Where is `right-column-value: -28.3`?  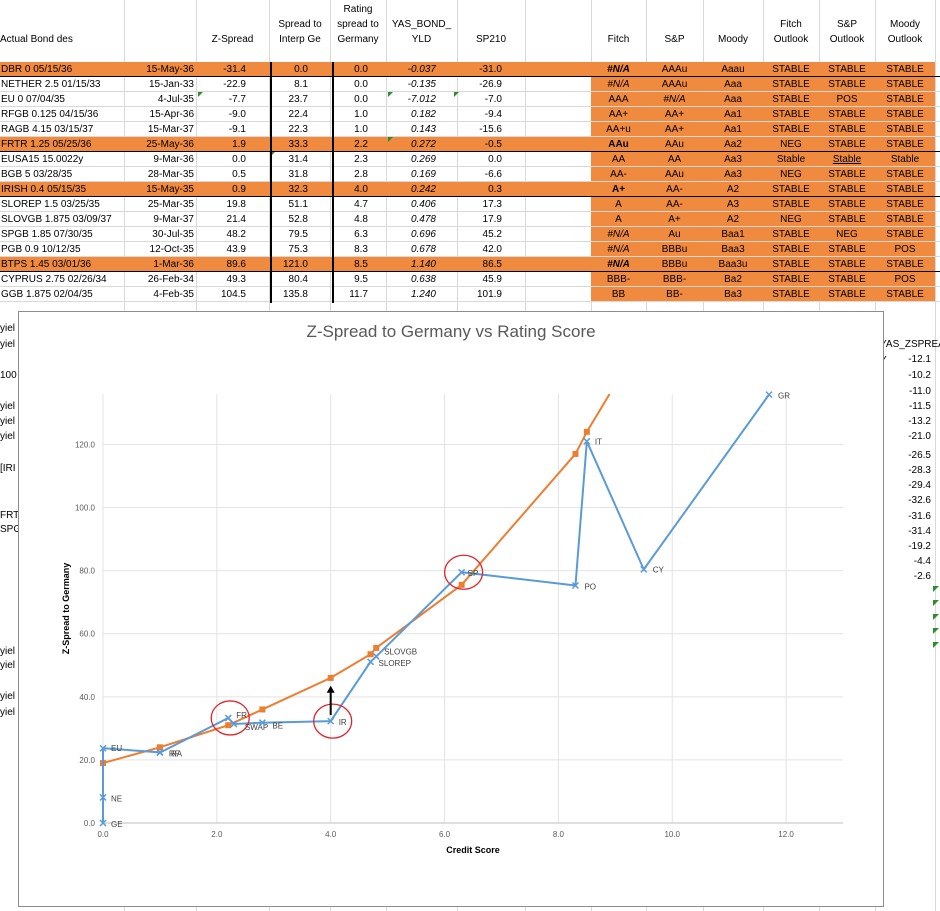
right-column-value: -28.3 is located at coordinates (919, 470).